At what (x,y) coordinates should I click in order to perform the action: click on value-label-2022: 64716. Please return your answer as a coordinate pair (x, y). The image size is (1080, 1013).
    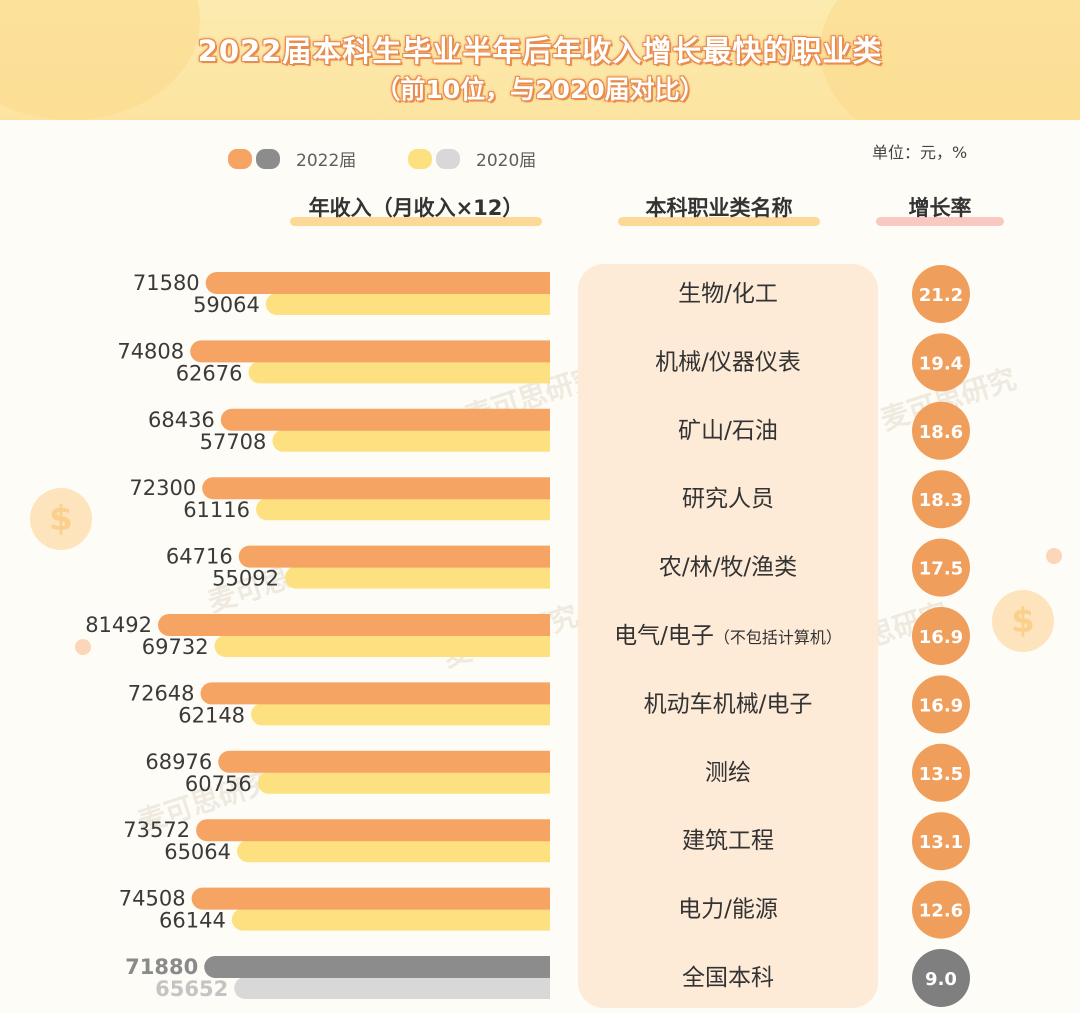
    Looking at the image, I should click on (199, 557).